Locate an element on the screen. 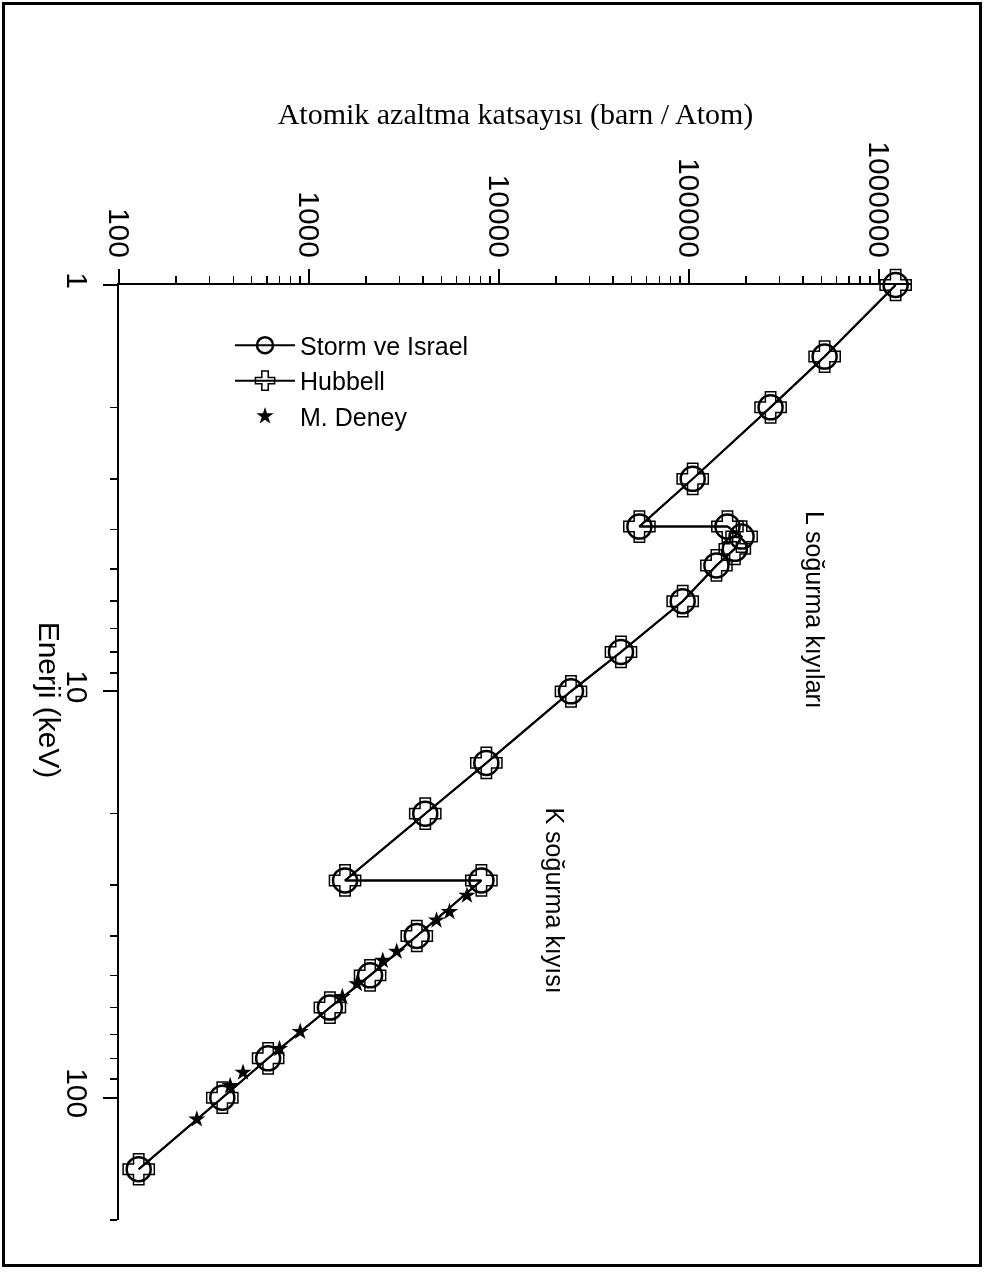 The height and width of the screenshot is (1273, 988). x-tick-label: 100000 is located at coordinates (689, 207).